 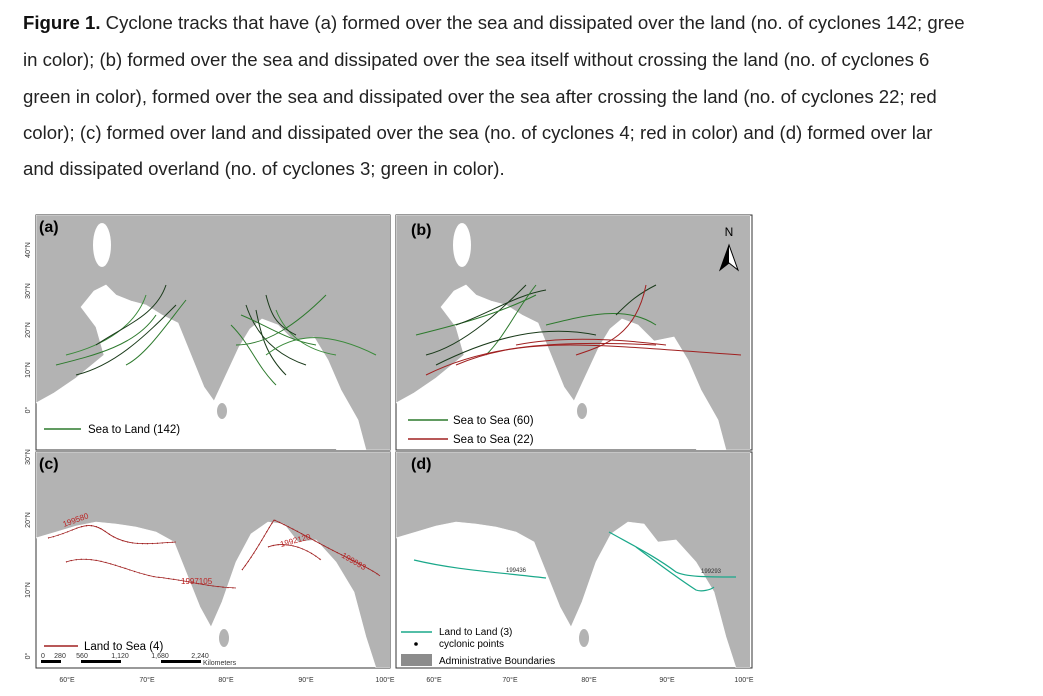 What do you see at coordinates (421, 464) in the screenshot?
I see `panel-label: (d)` at bounding box center [421, 464].